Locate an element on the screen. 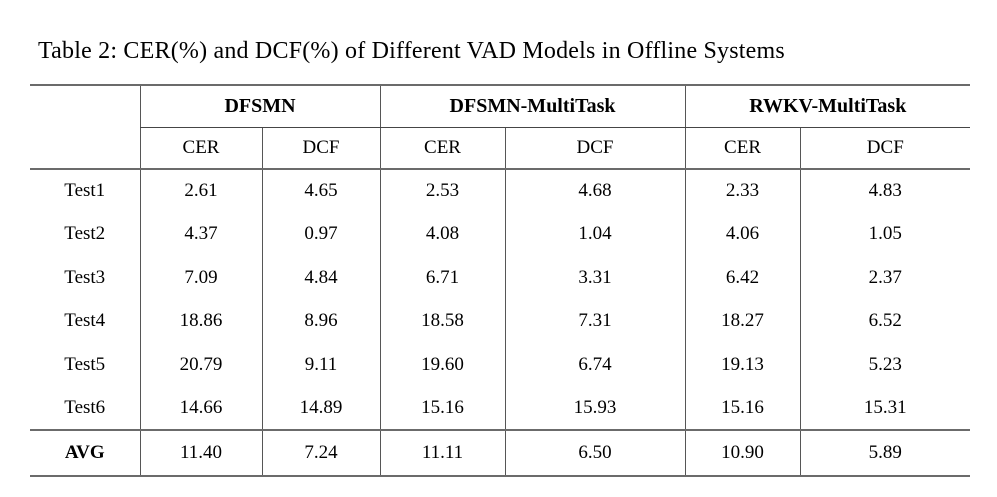 This screenshot has height=497, width=997. data-cell: 4.84 is located at coordinates (321, 278).